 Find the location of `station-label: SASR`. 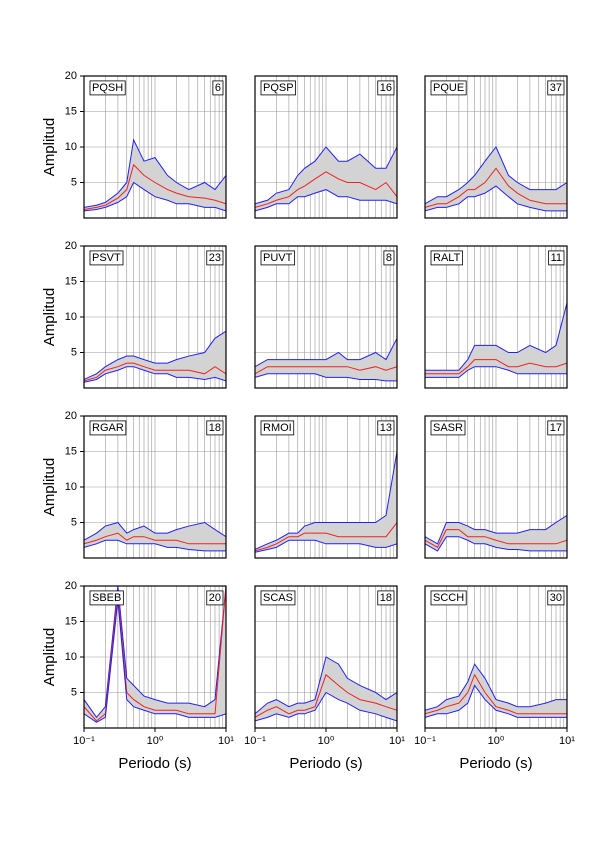

station-label: SASR is located at coordinates (448, 428).